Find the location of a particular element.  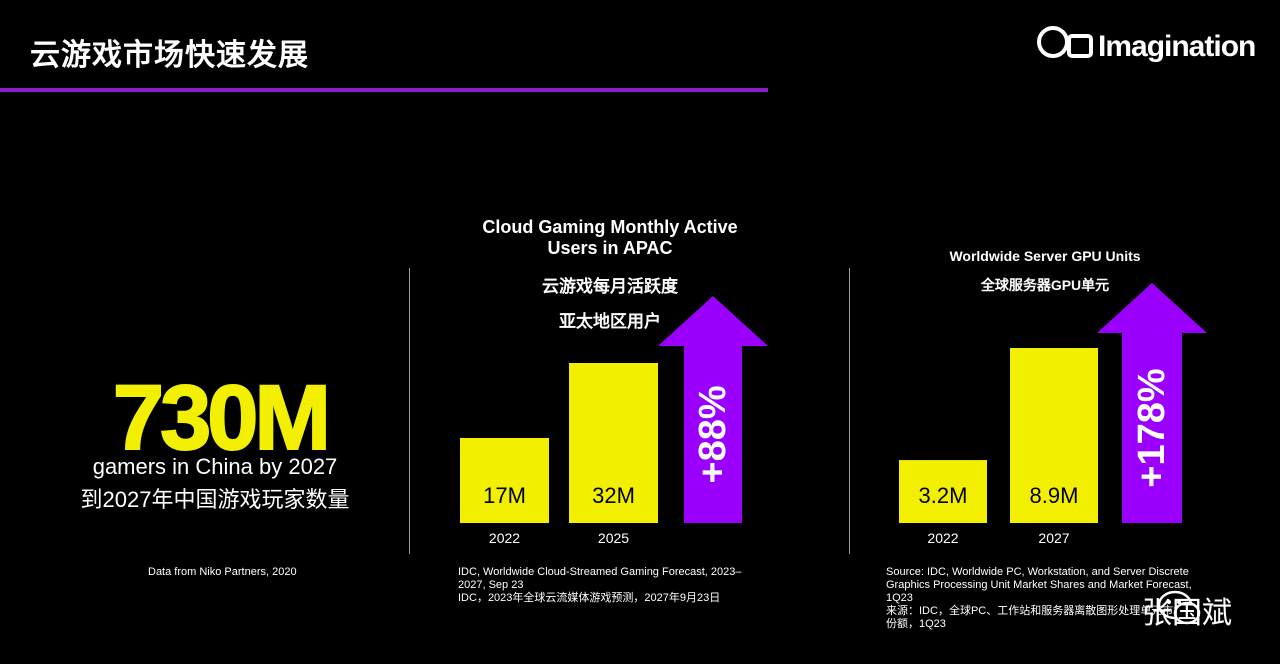

title-divider is located at coordinates (384, 90).